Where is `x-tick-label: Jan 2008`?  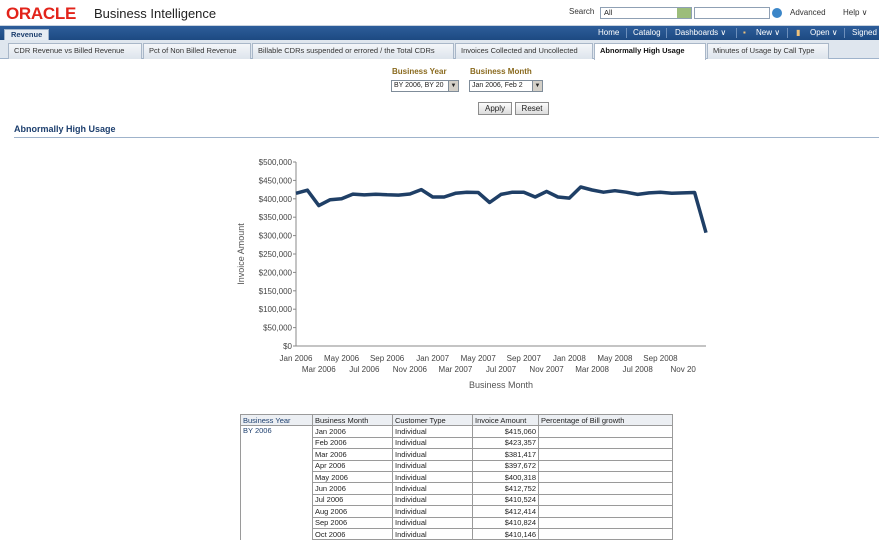
x-tick-label: Jan 2008 is located at coordinates (569, 358).